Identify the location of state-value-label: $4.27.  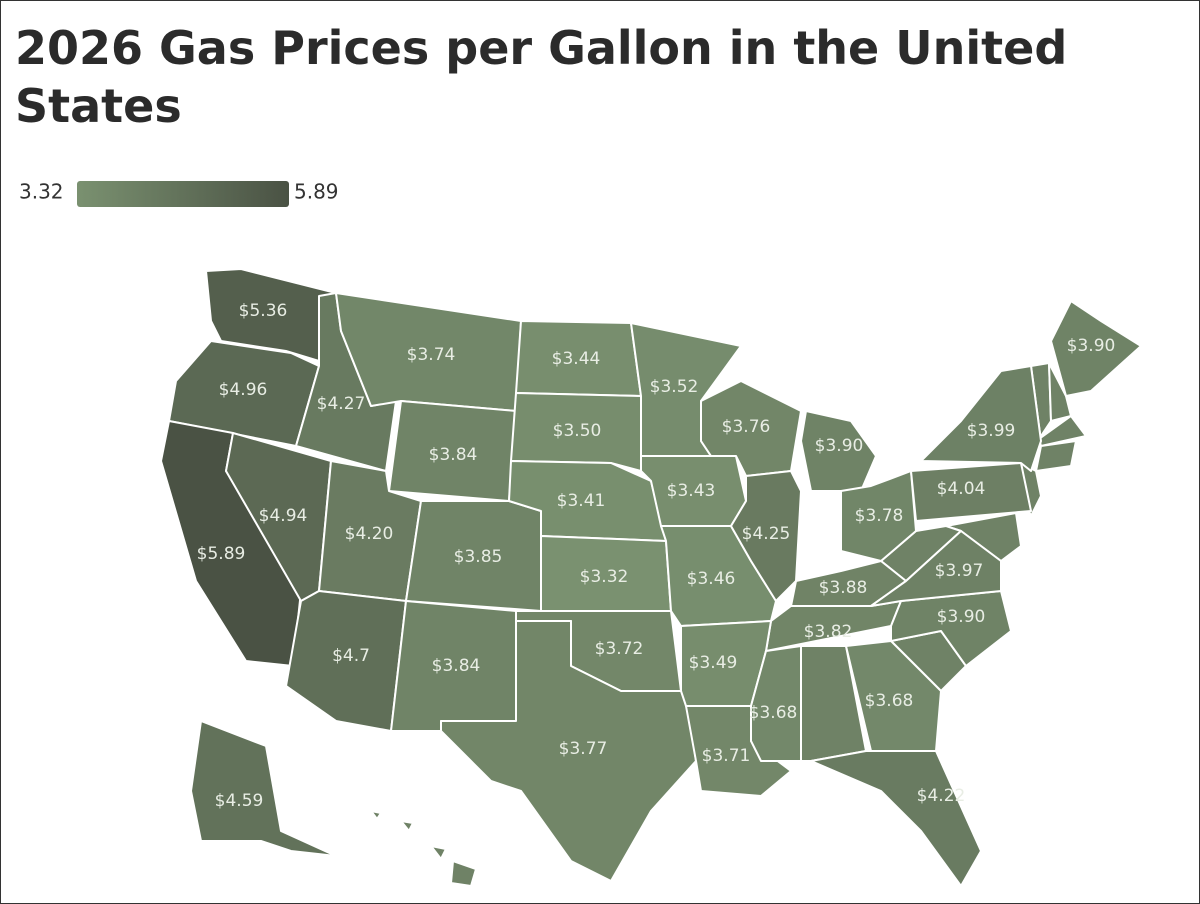
(341, 404).